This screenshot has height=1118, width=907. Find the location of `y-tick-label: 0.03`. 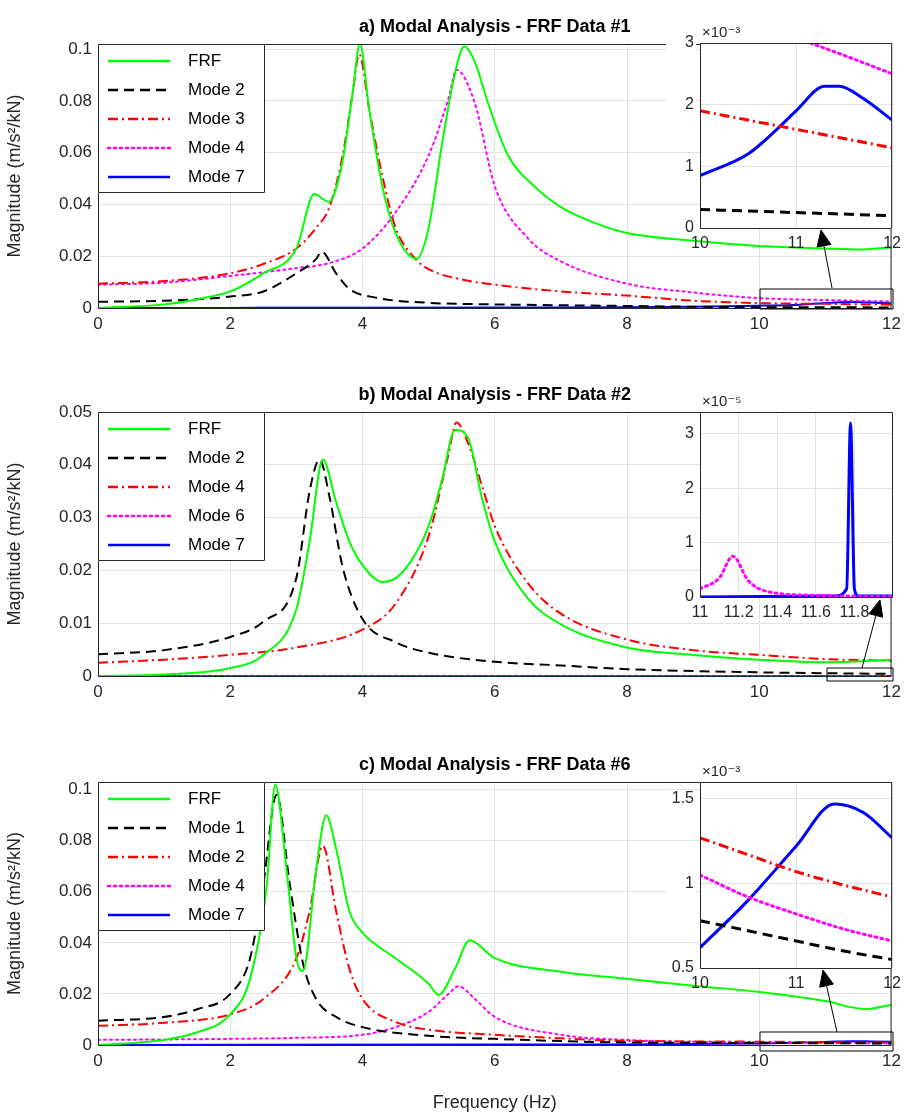

y-tick-label: 0.03 is located at coordinates (75, 517).